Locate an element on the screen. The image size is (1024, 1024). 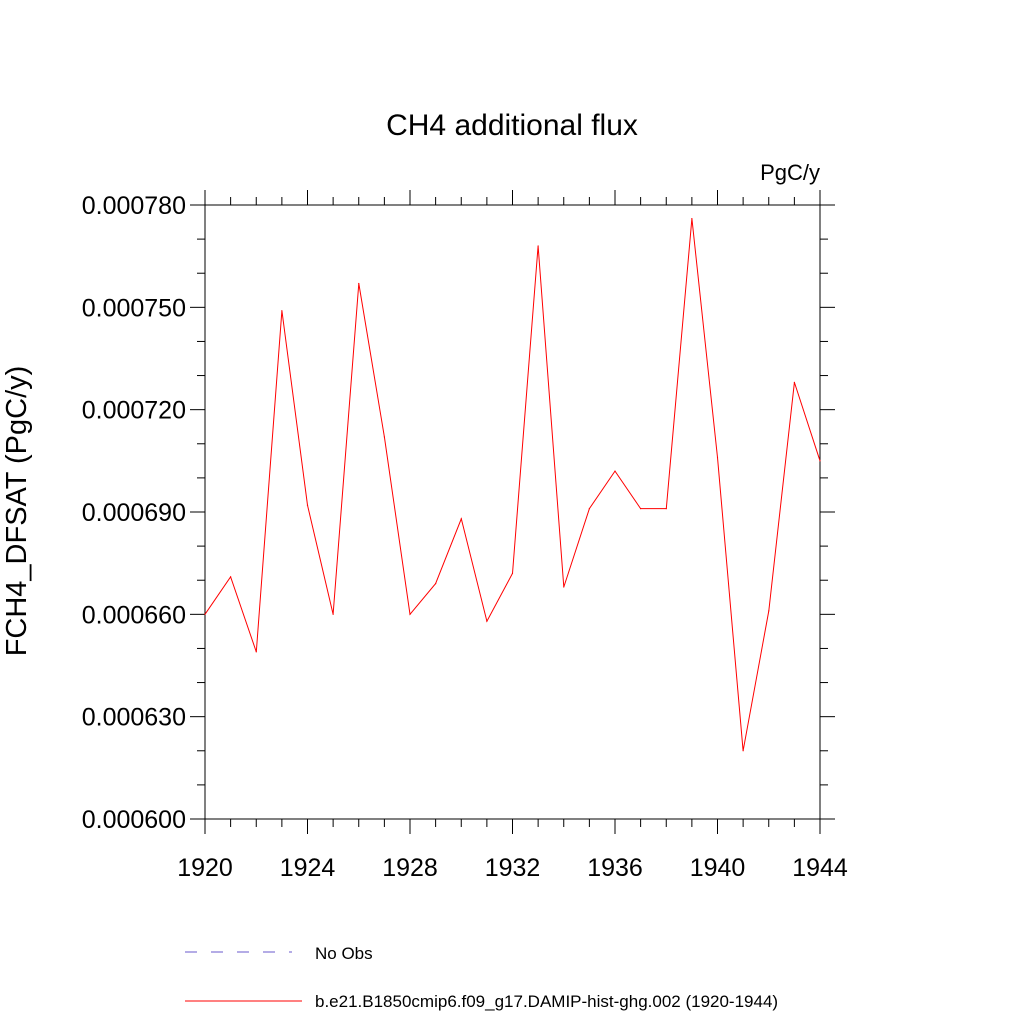
y-tick-label: 0.000660 is located at coordinates (134, 615).